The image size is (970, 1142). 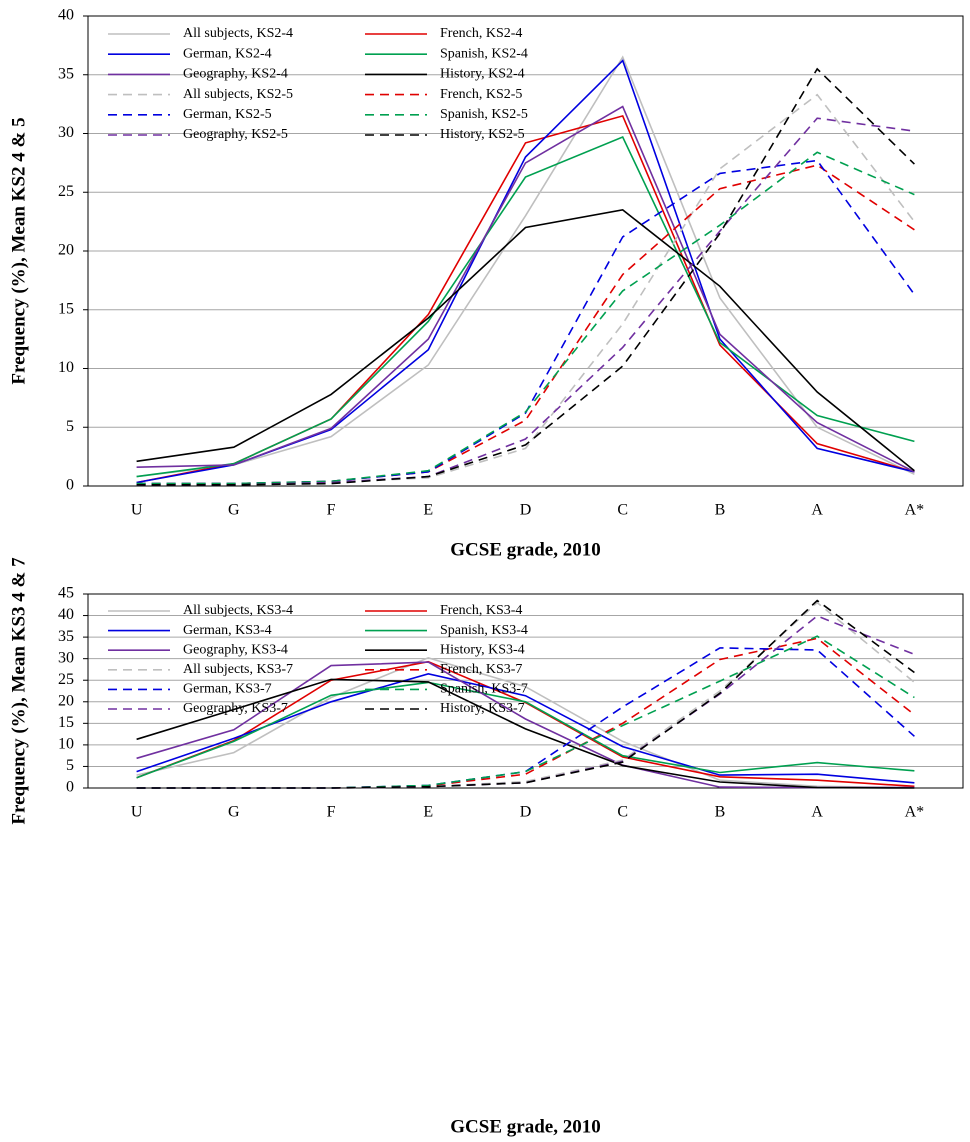 I want to click on legend-label: Geography, KS2-5, so click(x=235, y=134).